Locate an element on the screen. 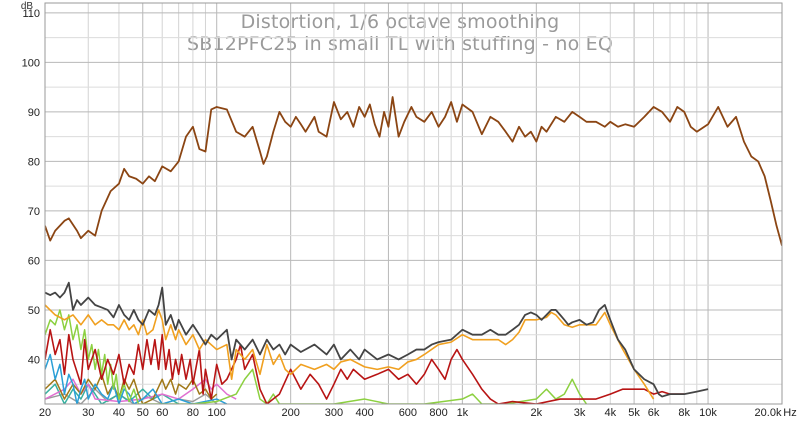 This screenshot has height=423, width=800. x-tick-label: 600 is located at coordinates (408, 413).